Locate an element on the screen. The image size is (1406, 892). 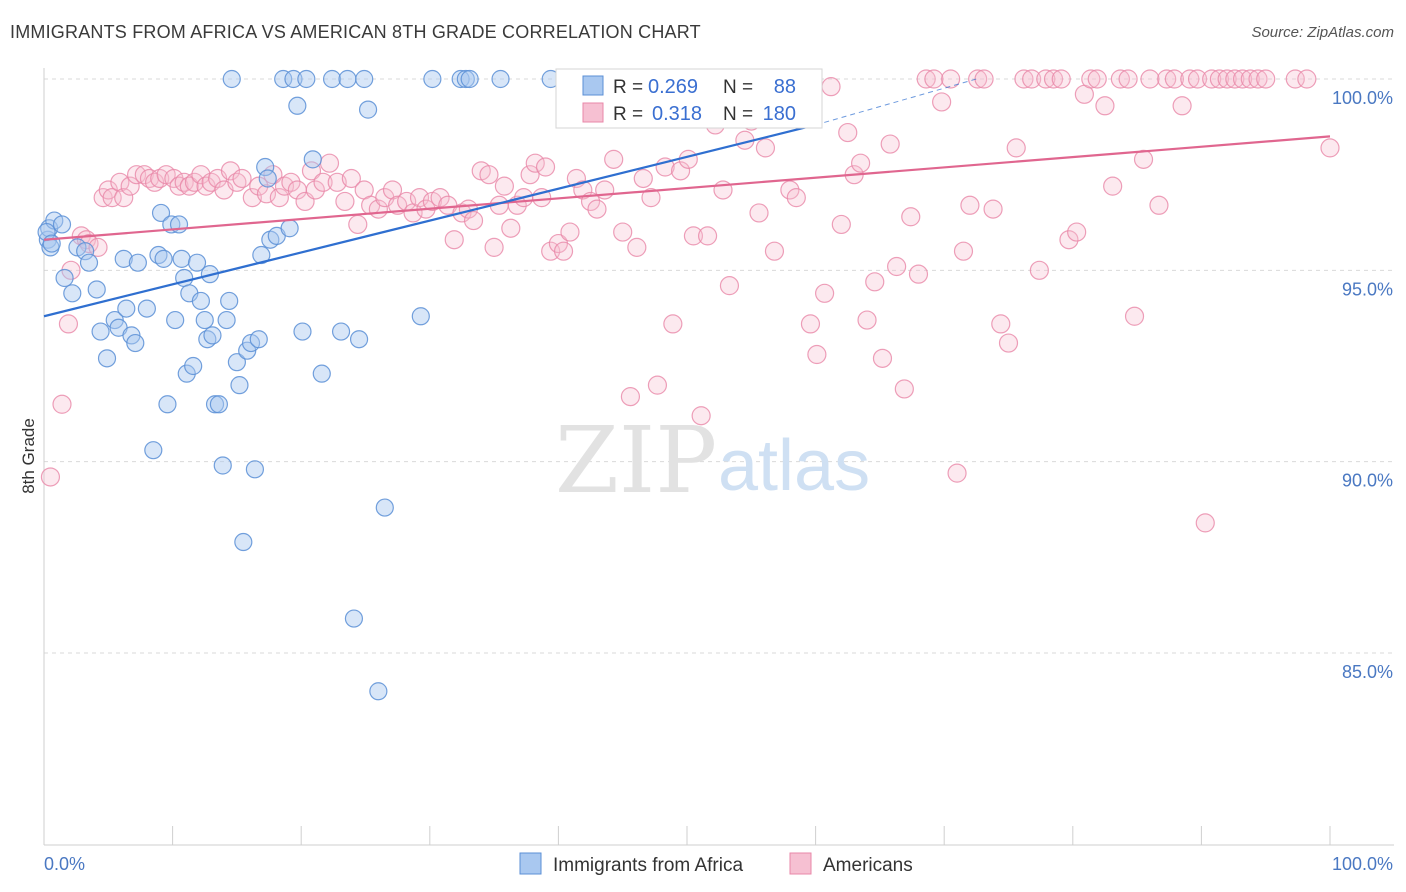
legend-r-label-1: R = is located at coordinates (628, 87).